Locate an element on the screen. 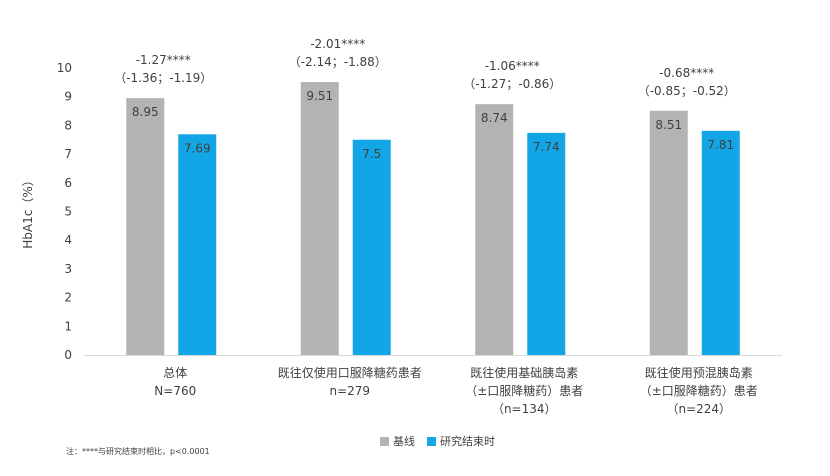 The image size is (830, 476). legend-item-baseline: 基线 is located at coordinates (397, 441).